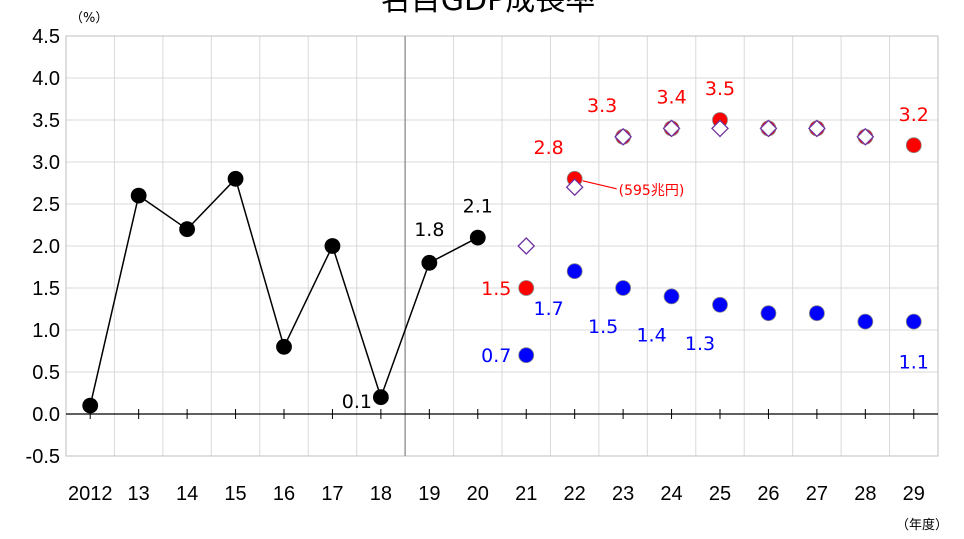 This screenshot has width=964, height=539. What do you see at coordinates (46, 205) in the screenshot?
I see `y-tick-label: 2.5` at bounding box center [46, 205].